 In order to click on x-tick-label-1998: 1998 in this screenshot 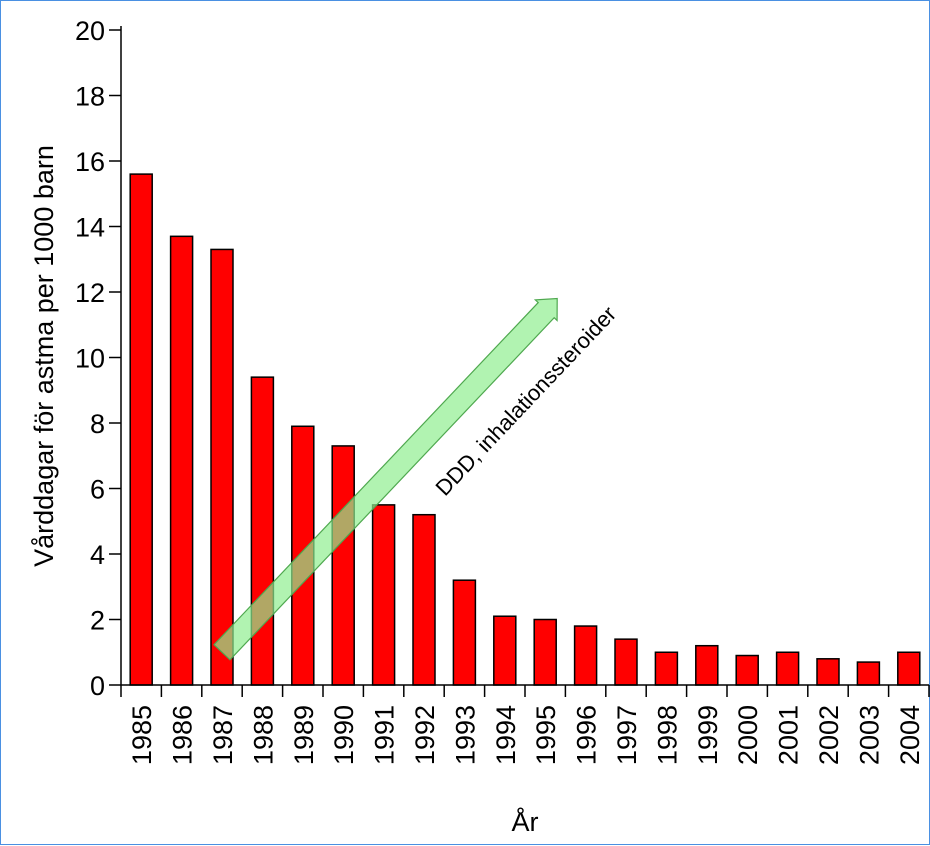, I will do `click(667, 735)`.